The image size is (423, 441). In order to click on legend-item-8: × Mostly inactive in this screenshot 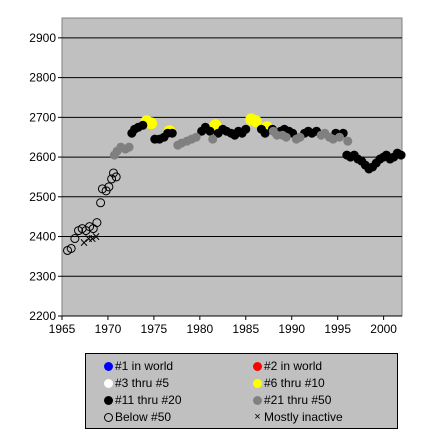, I will do `click(298, 417)`.